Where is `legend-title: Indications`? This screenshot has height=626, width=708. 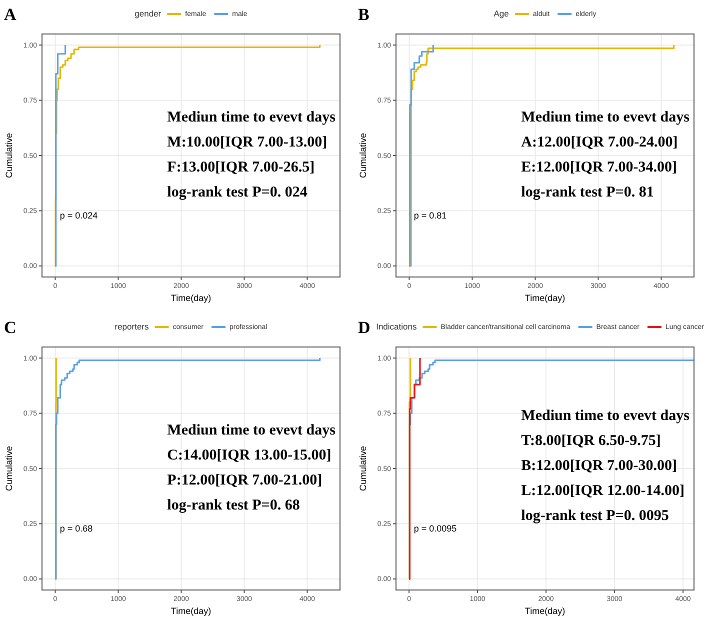
legend-title: Indications is located at coordinates (396, 326).